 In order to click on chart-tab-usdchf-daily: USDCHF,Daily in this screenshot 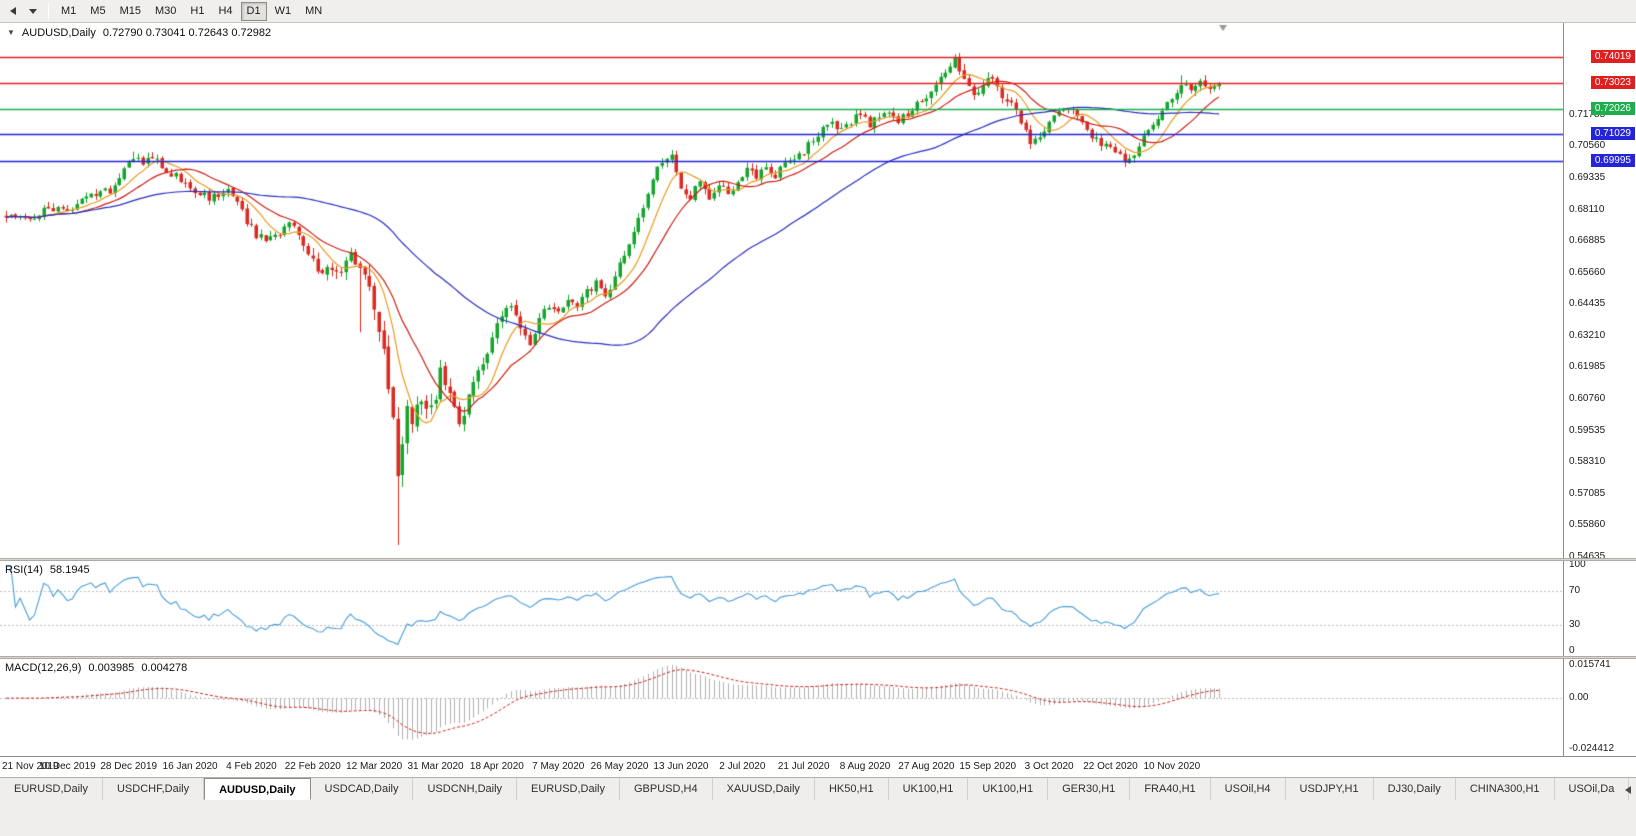, I will do `click(154, 789)`.